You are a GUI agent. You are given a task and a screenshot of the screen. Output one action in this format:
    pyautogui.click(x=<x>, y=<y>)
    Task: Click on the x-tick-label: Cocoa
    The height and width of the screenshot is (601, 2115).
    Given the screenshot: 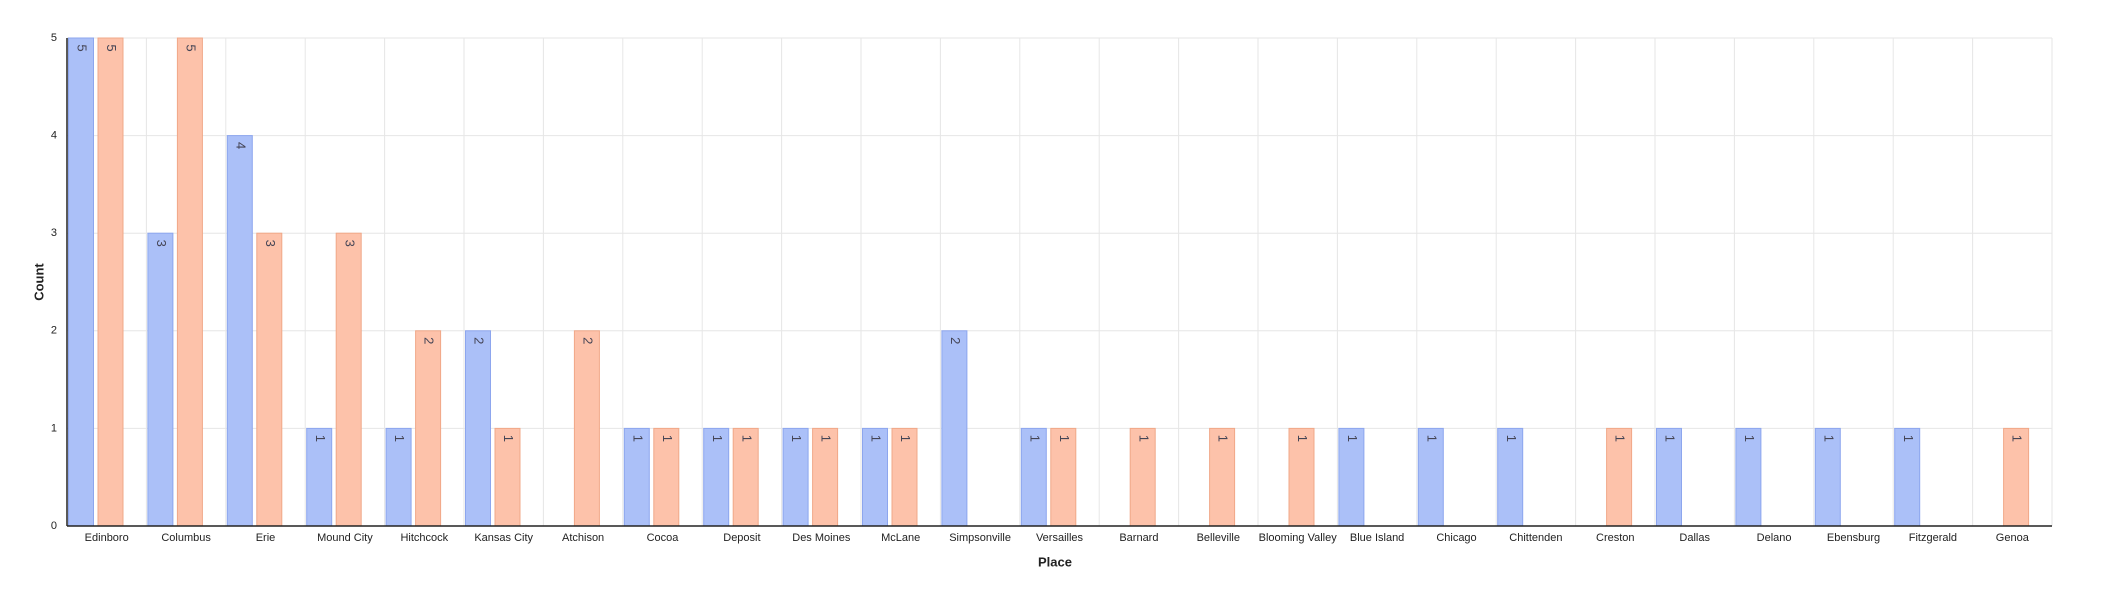 What is the action you would take?
    pyautogui.click(x=663, y=538)
    